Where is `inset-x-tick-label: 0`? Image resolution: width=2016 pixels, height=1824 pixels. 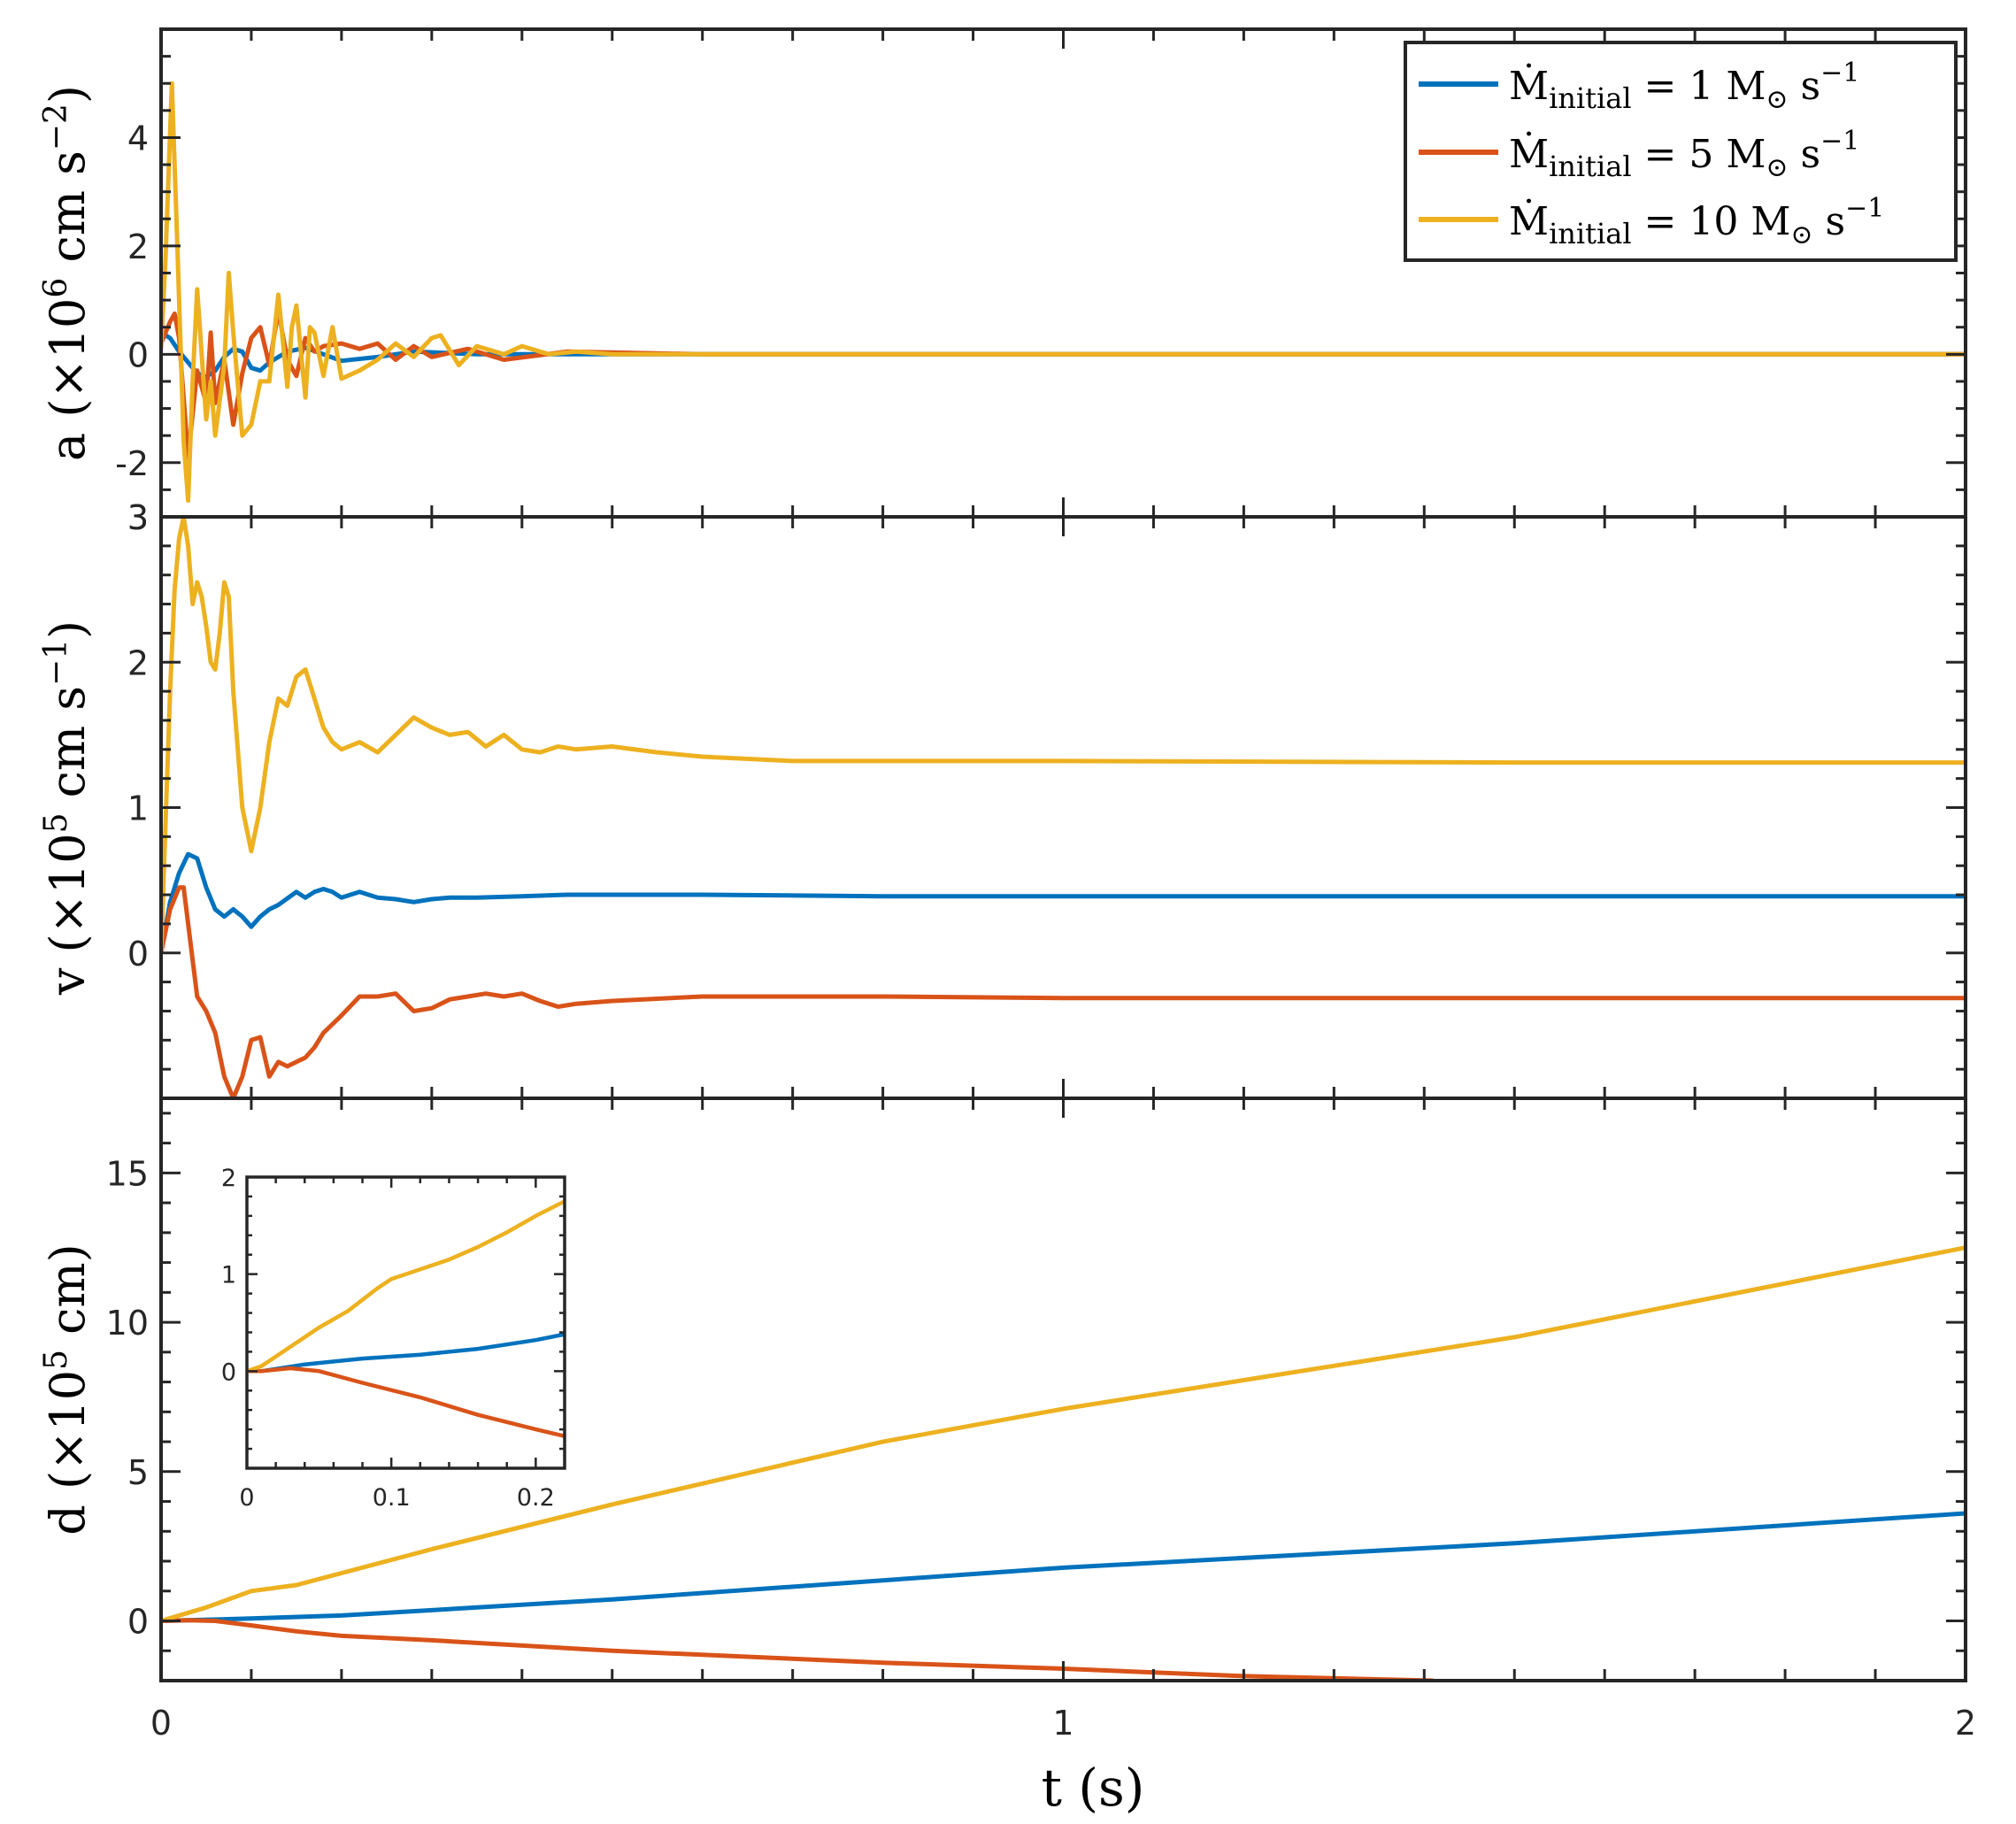
inset-x-tick-label: 0 is located at coordinates (246, 1498).